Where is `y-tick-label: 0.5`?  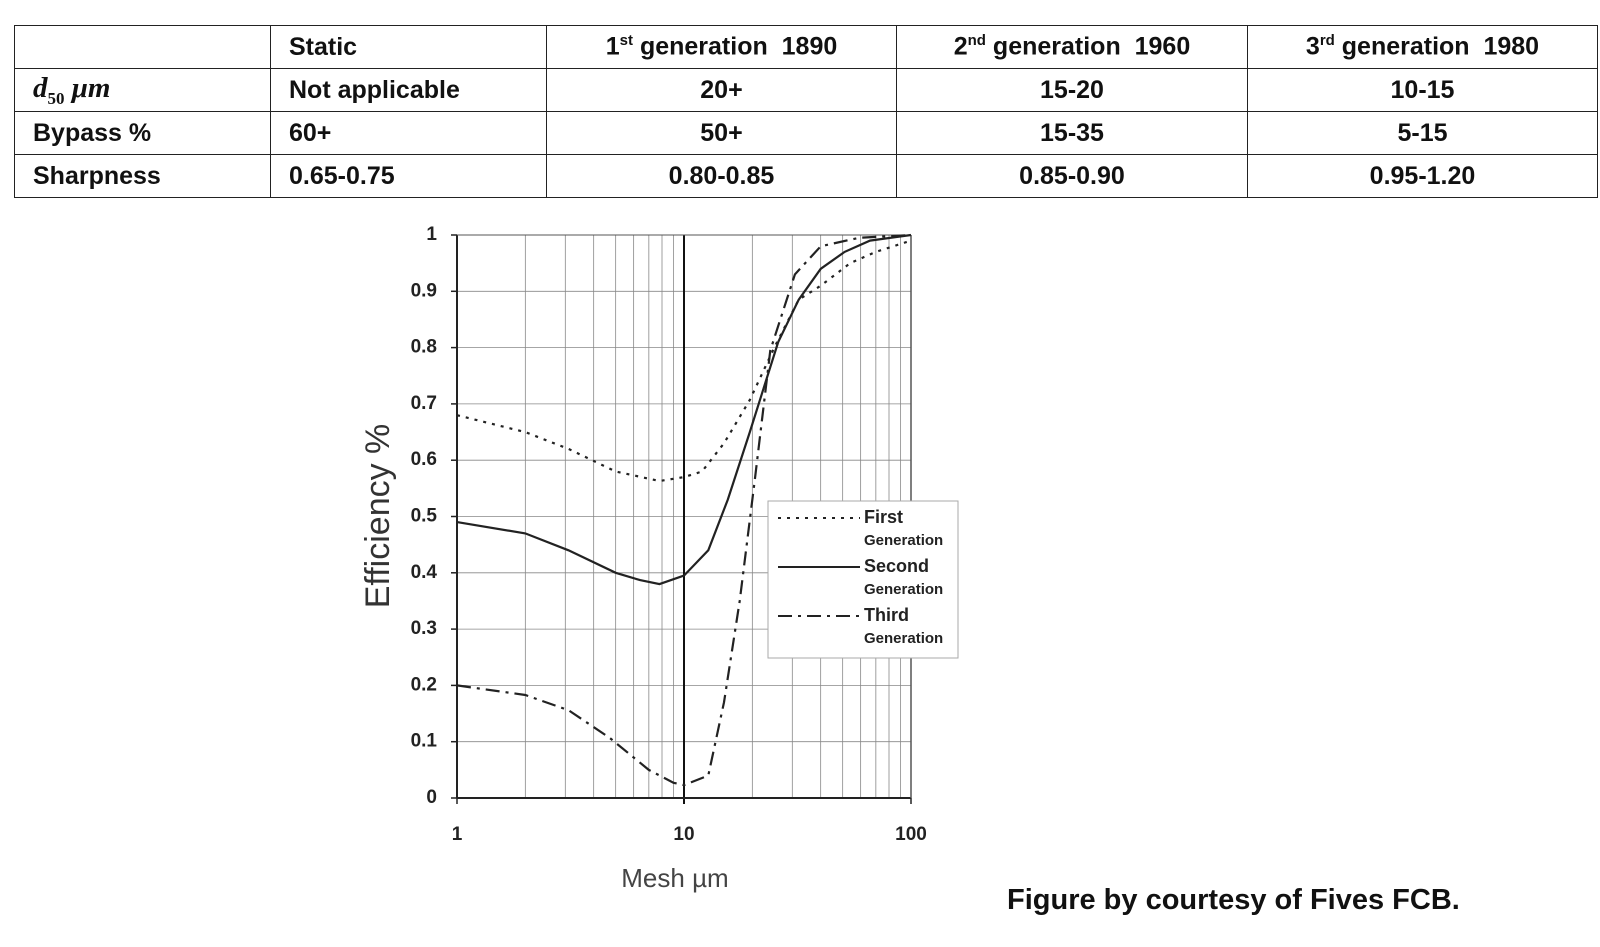
y-tick-label: 0.5 is located at coordinates (424, 516).